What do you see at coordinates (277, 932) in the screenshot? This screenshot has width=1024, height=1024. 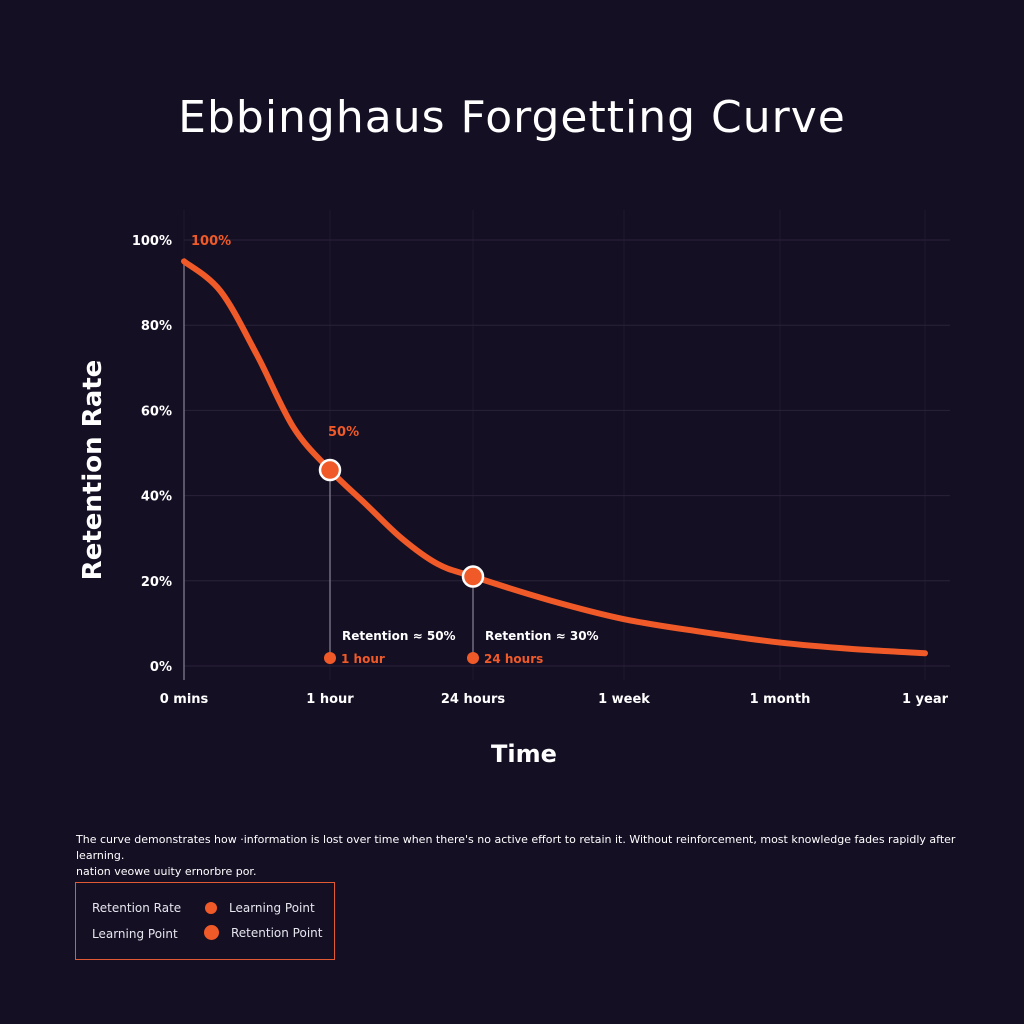 I see `legend-label: Retention Point` at bounding box center [277, 932].